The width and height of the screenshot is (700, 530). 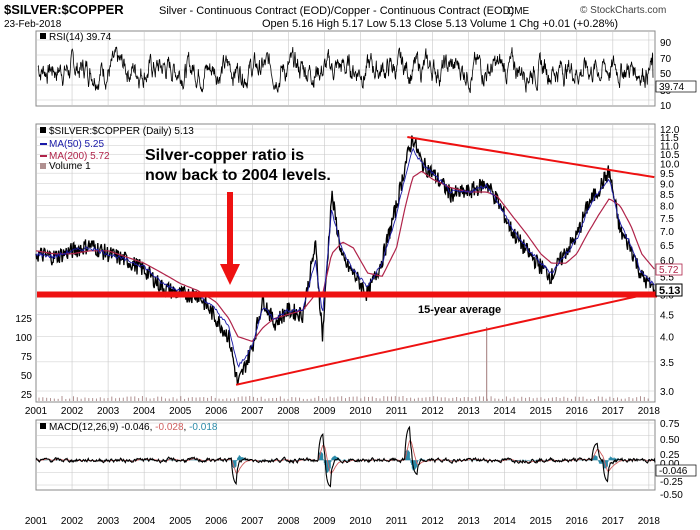 I want to click on open-label: Open, so click(x=275, y=24).